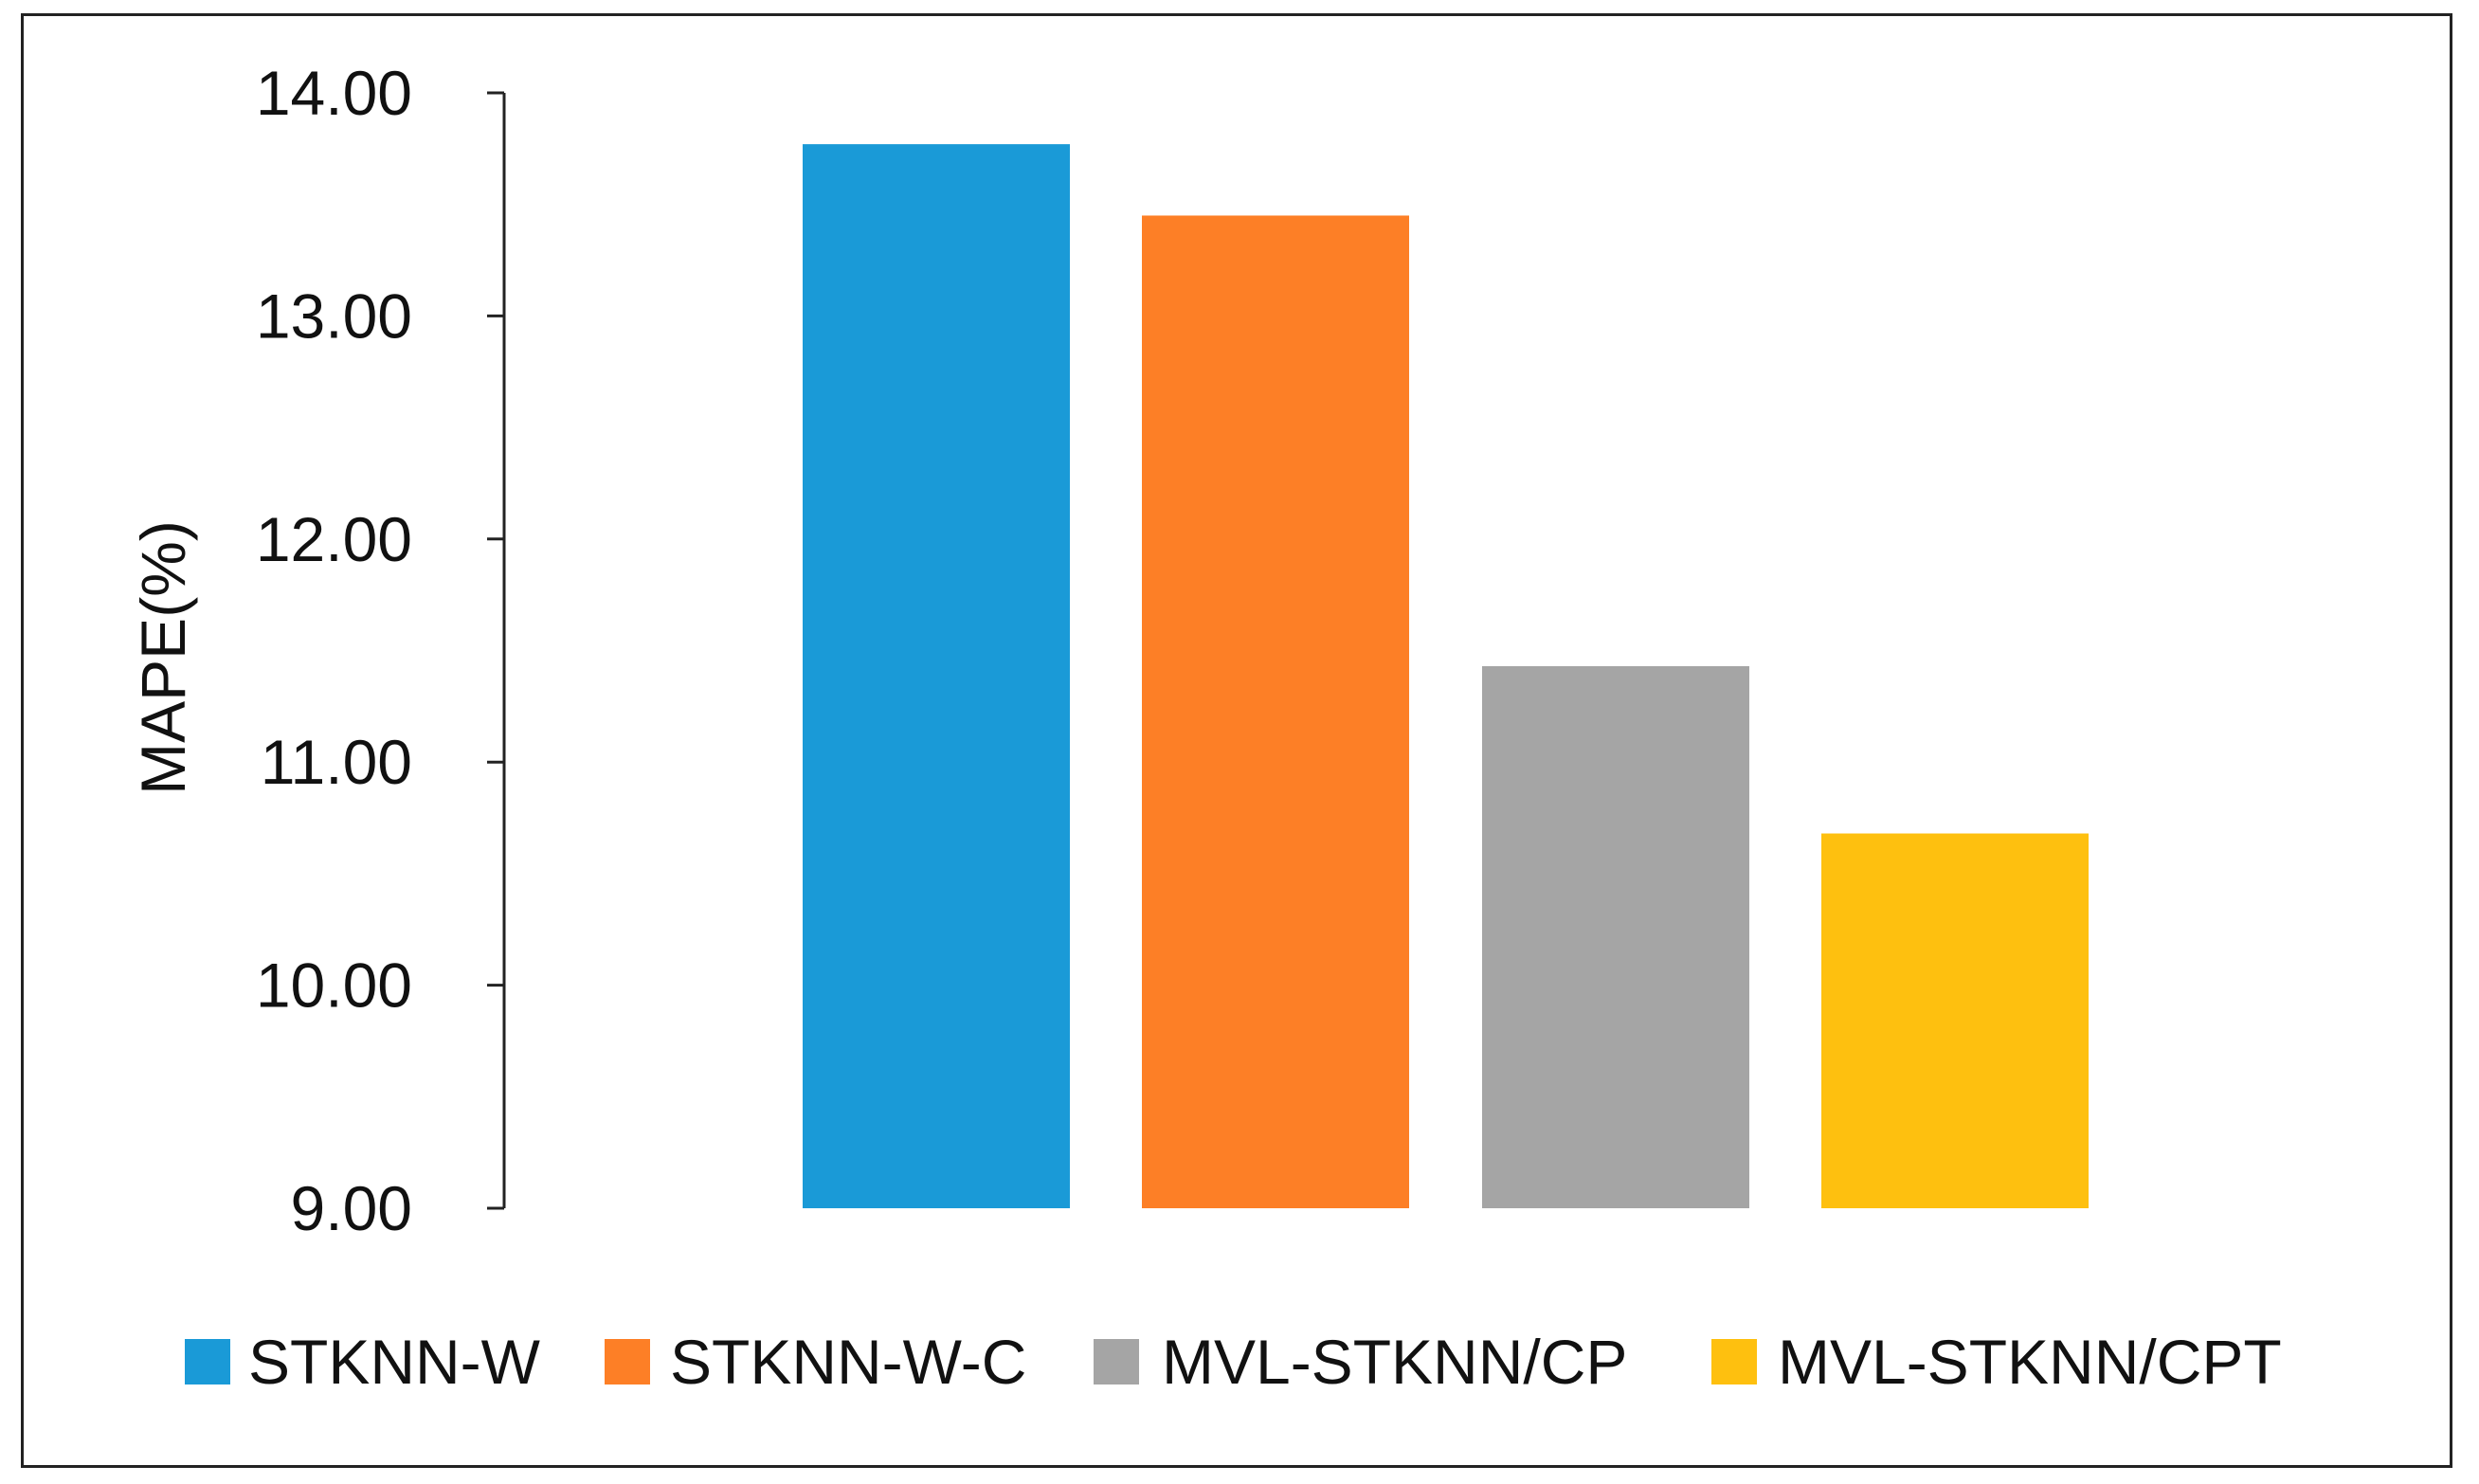 This screenshot has width=2479, height=1484. What do you see at coordinates (334, 93) in the screenshot?
I see `y-tick-label: 14.00` at bounding box center [334, 93].